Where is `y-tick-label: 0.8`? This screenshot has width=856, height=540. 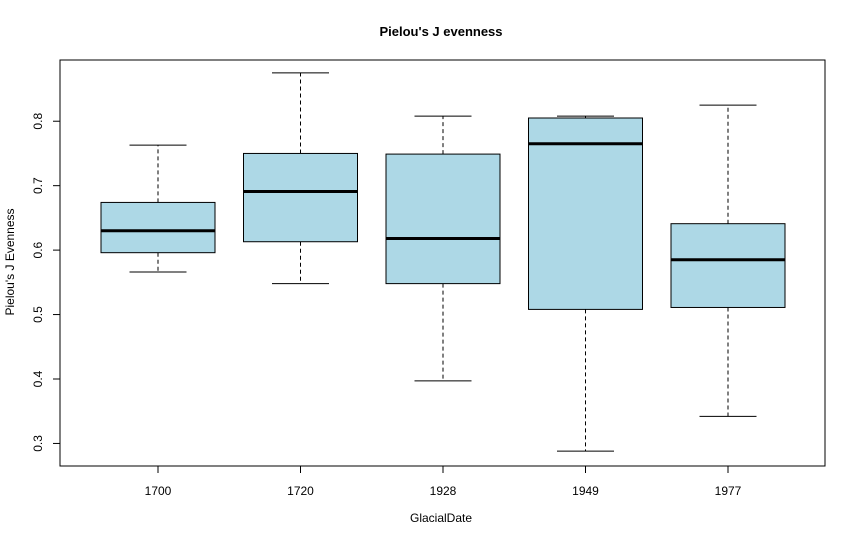 y-tick-label: 0.8 is located at coordinates (38, 121).